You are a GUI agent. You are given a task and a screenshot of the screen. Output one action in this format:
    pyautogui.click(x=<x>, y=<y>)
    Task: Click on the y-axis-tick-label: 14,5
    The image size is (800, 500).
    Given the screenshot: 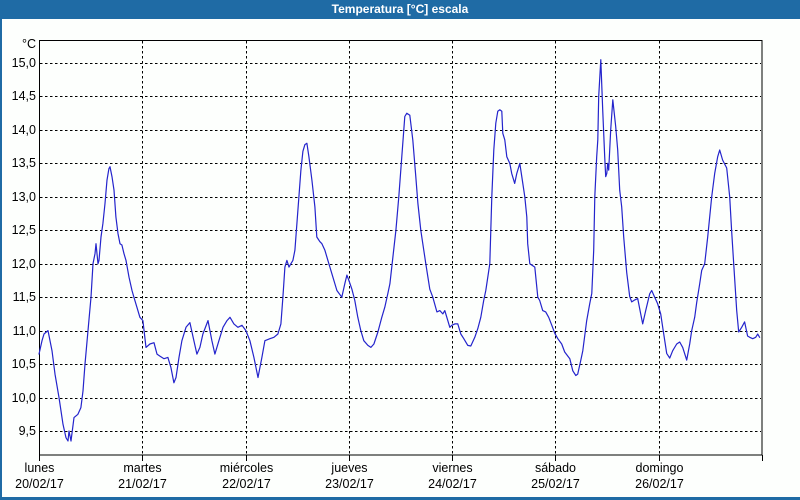 What is the action you would take?
    pyautogui.click(x=23, y=95)
    